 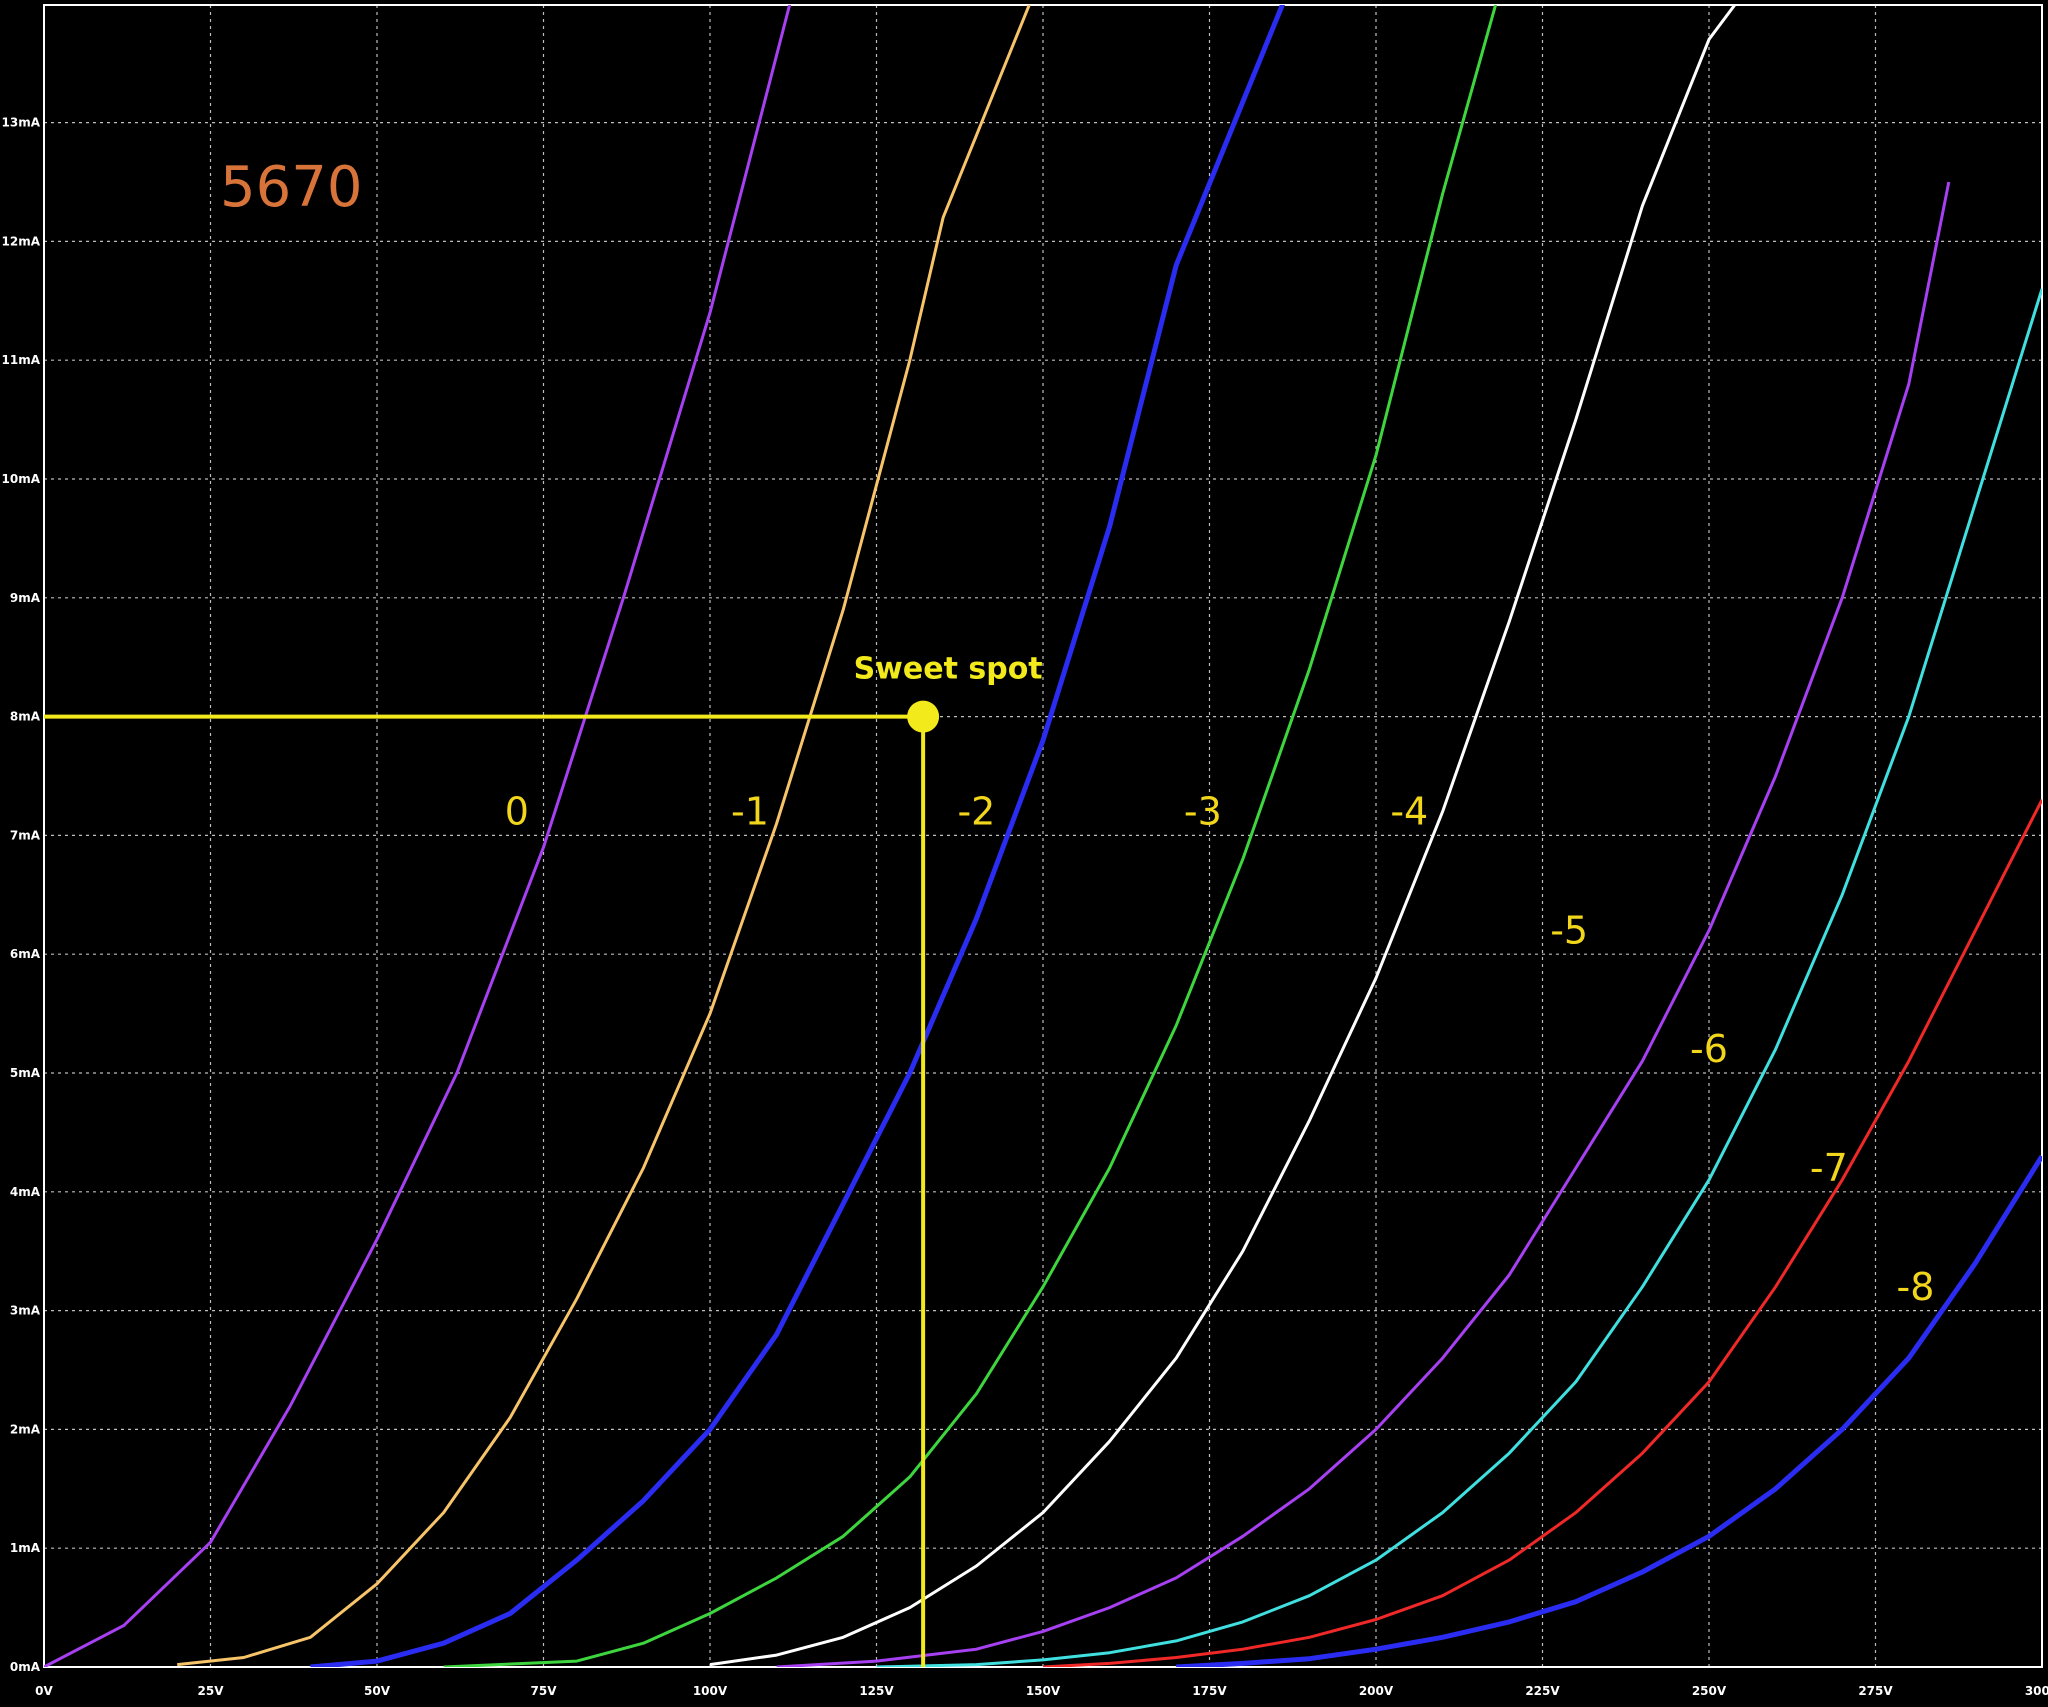 What do you see at coordinates (948, 669) in the screenshot?
I see `sweet-spot-label: Sweet spot` at bounding box center [948, 669].